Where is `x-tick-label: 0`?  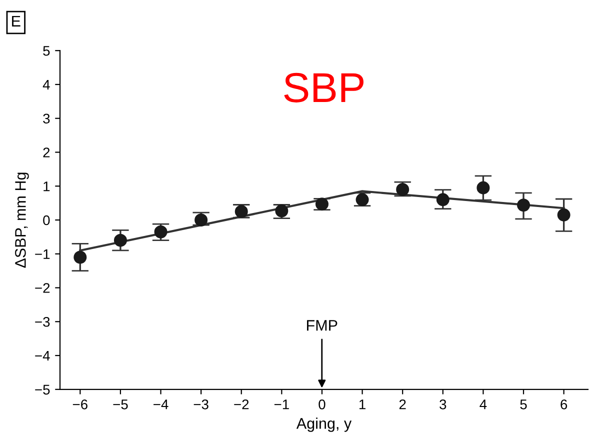
x-tick-label: 0 is located at coordinates (322, 404).